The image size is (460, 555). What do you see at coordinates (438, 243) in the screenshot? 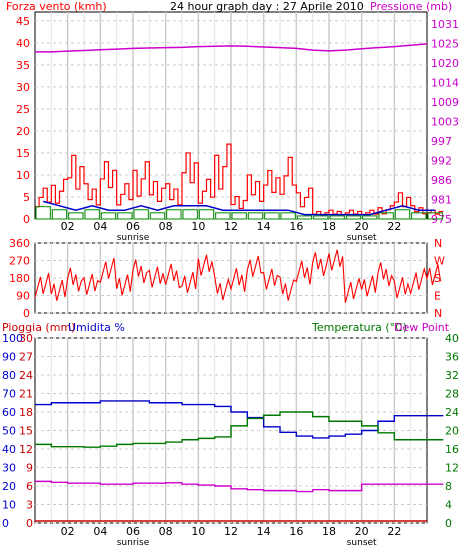
I see `direction-compass-label: N` at bounding box center [438, 243].